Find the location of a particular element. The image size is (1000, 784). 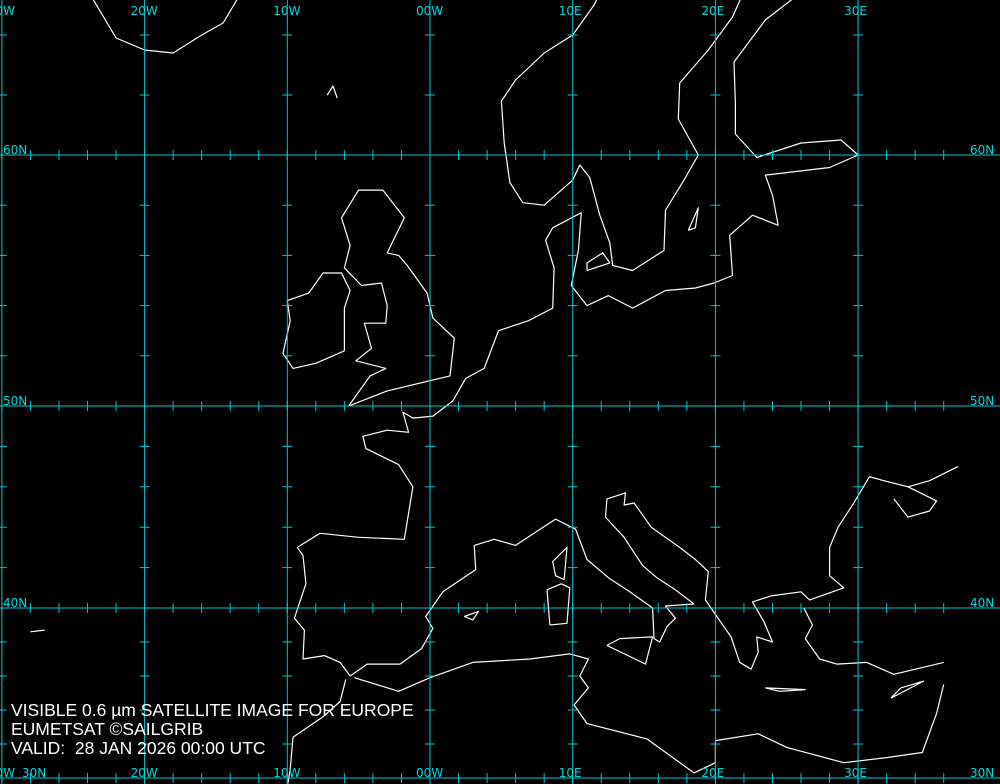

latitude-label-left: 60N is located at coordinates (15, 150).